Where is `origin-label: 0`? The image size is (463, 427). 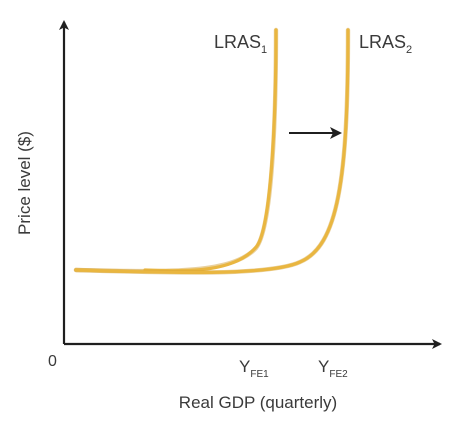
origin-label: 0 is located at coordinates (52, 361).